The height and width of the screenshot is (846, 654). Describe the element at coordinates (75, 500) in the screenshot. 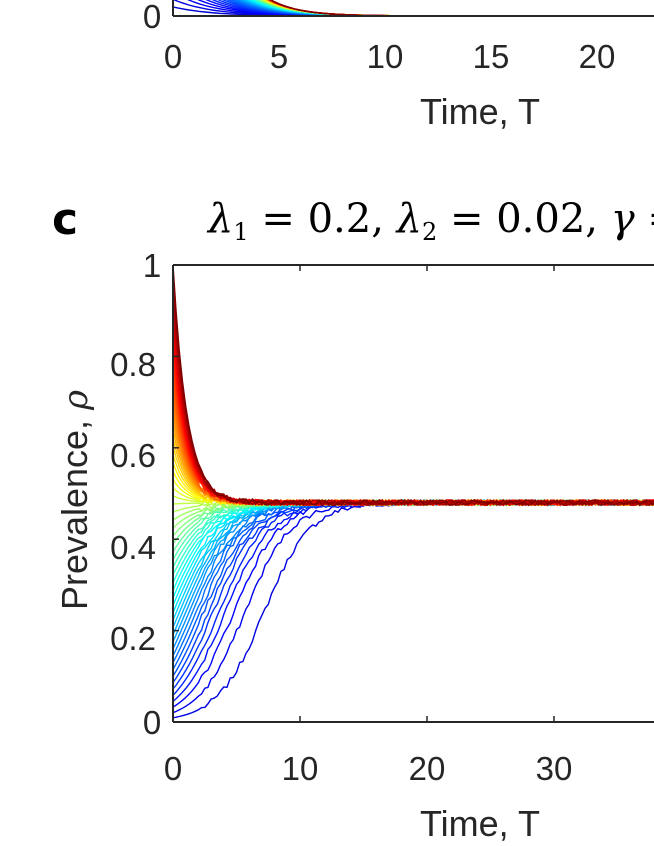

I see `y-axis-label: Prevalence, ρ` at that location.